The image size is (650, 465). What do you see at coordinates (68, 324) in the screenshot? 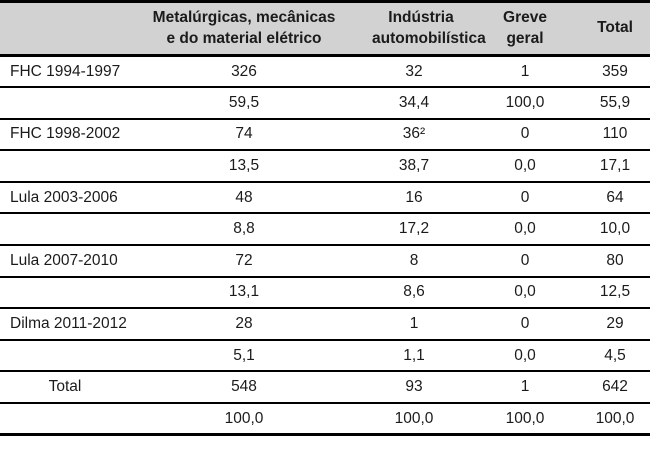
I see `row-label: Dilma 2011-2012` at bounding box center [68, 324].